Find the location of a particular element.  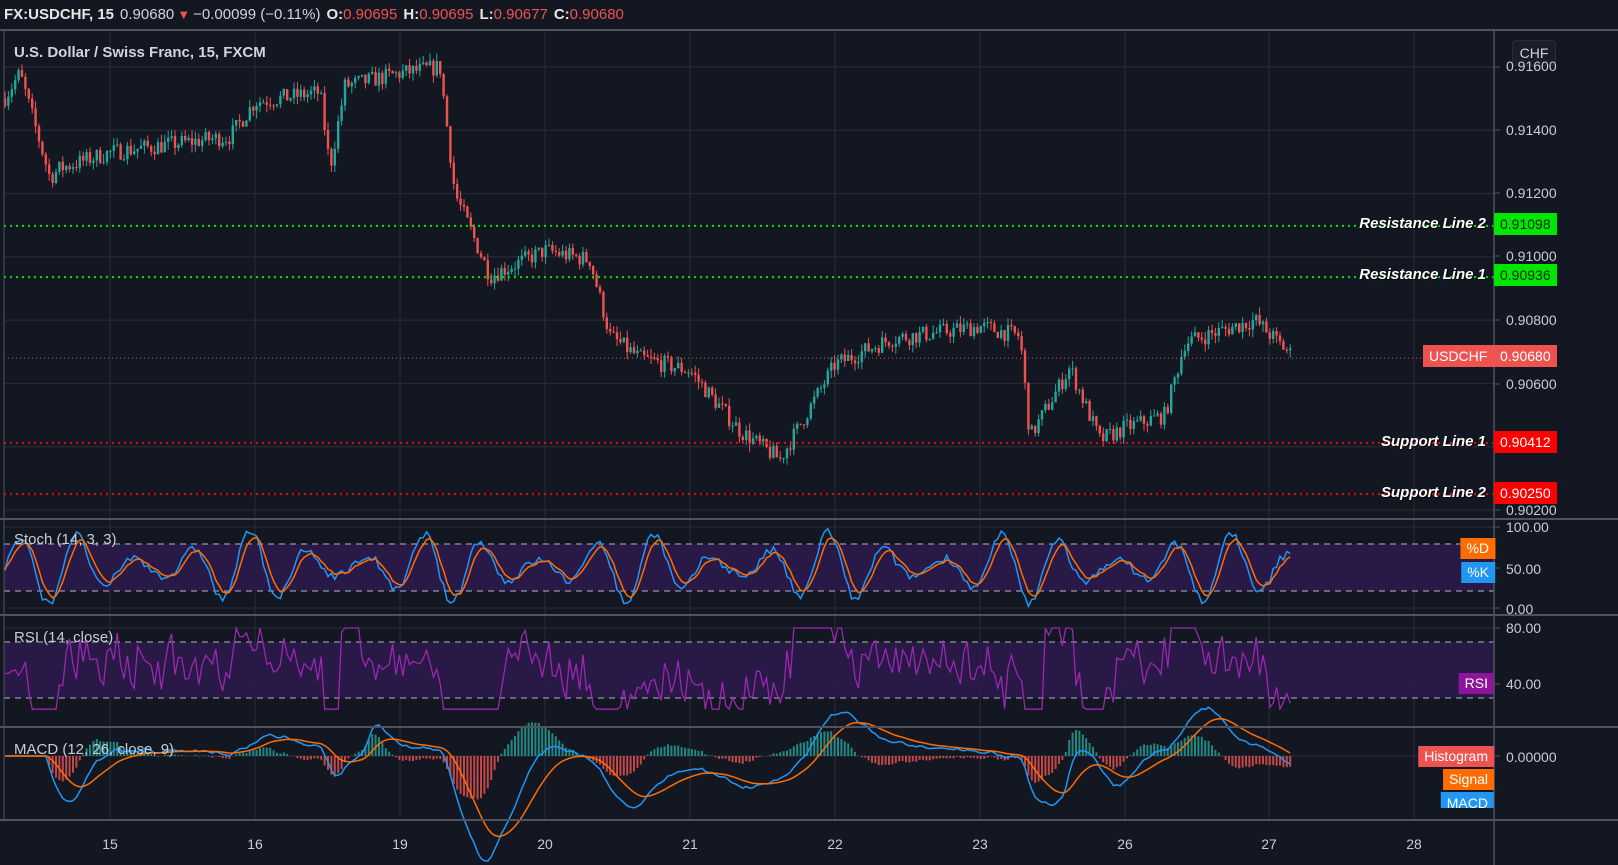

stoch-tick: 50.00 is located at coordinates (1524, 569).